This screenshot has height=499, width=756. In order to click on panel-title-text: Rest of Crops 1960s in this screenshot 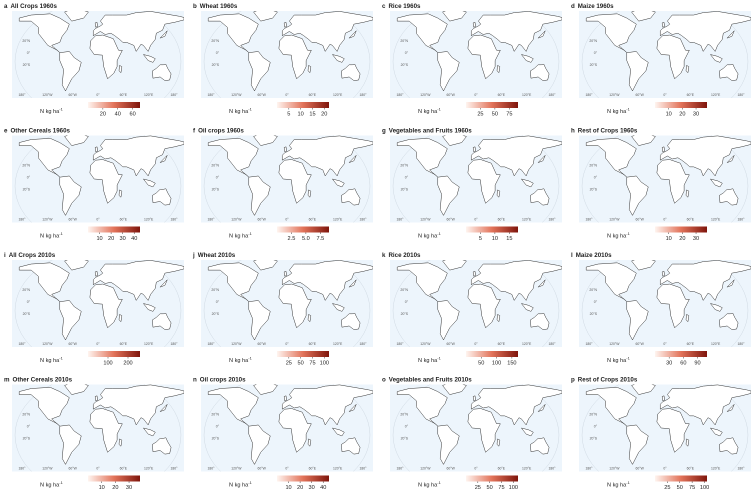, I will do `click(608, 130)`.